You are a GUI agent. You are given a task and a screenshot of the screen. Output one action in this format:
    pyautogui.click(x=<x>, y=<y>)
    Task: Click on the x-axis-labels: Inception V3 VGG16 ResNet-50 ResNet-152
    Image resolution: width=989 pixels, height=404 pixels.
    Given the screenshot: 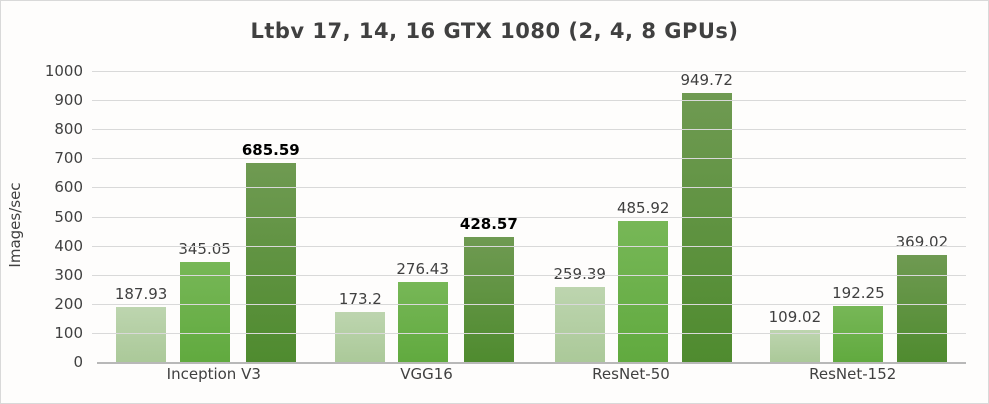 What is the action you would take?
    pyautogui.click(x=531, y=374)
    